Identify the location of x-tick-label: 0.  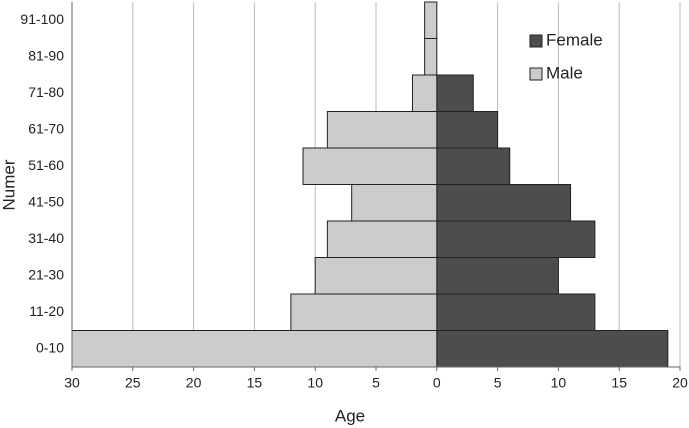
(437, 383).